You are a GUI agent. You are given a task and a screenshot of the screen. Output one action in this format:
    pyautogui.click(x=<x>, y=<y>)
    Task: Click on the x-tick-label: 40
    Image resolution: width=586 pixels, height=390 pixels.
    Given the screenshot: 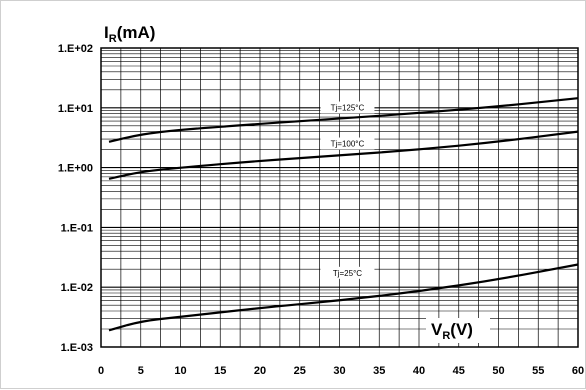 What is the action you would take?
    pyautogui.click(x=419, y=371)
    